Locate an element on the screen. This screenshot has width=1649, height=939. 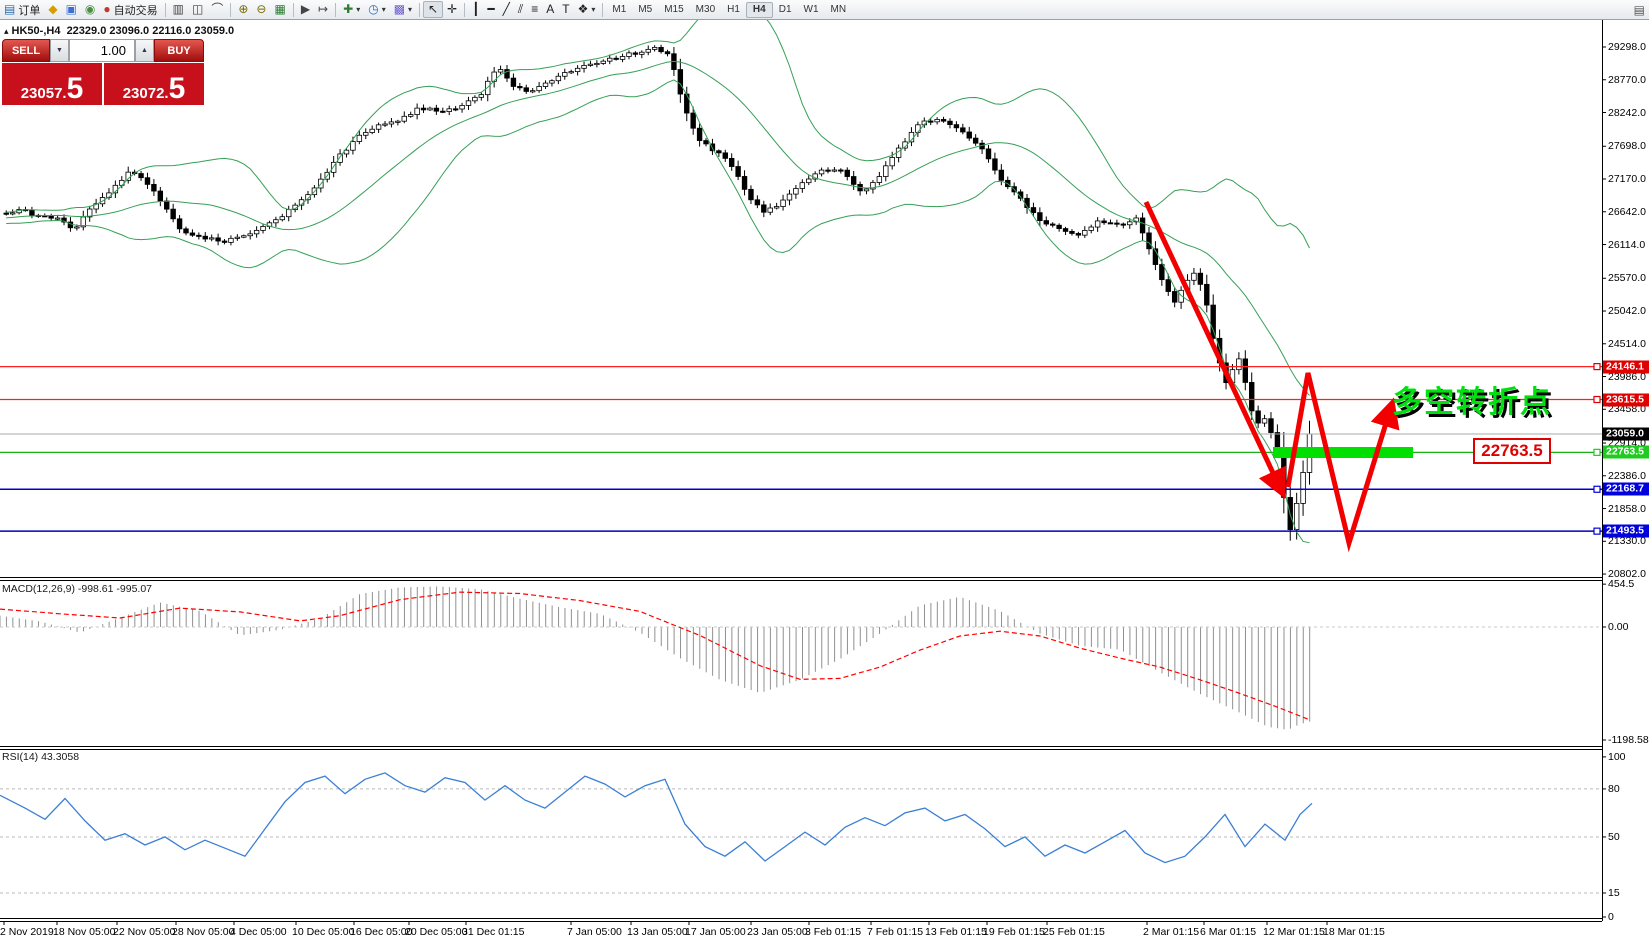
periods-button: ◷ ▾ is located at coordinates (377, 9).